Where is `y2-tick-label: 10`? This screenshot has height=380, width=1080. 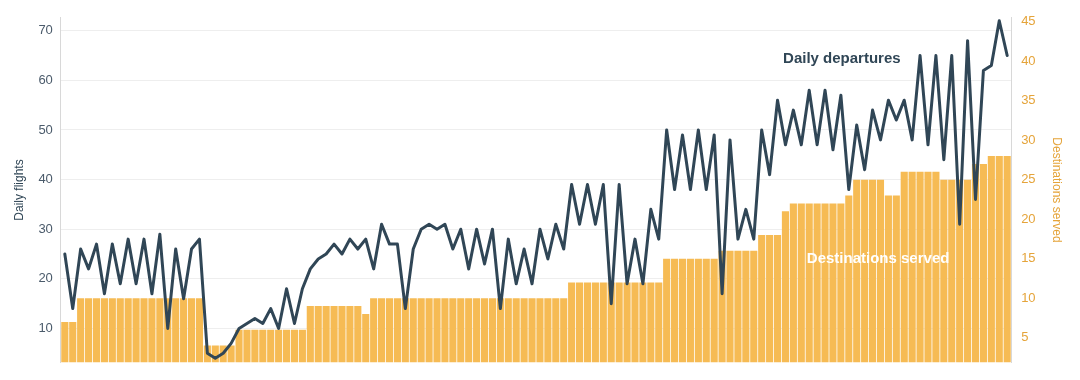 y2-tick-label: 10 is located at coordinates (1028, 297).